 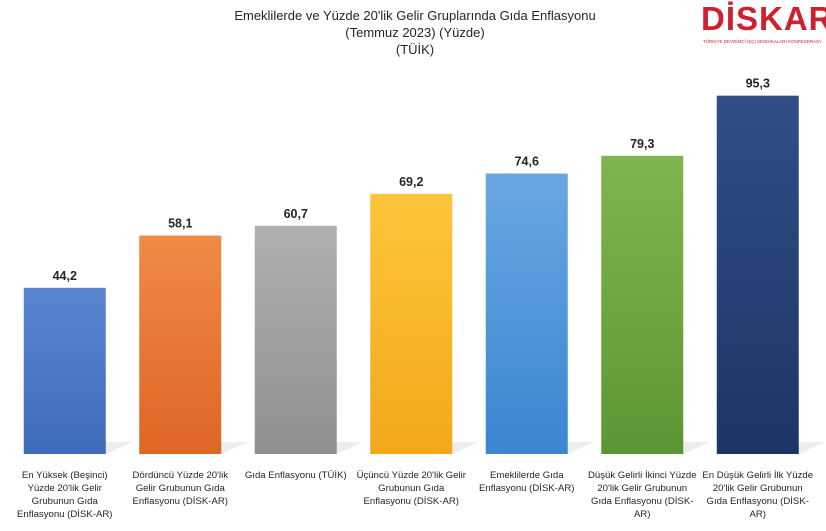 I want to click on logo-wordmark: DİSKAR, so click(x=763, y=18).